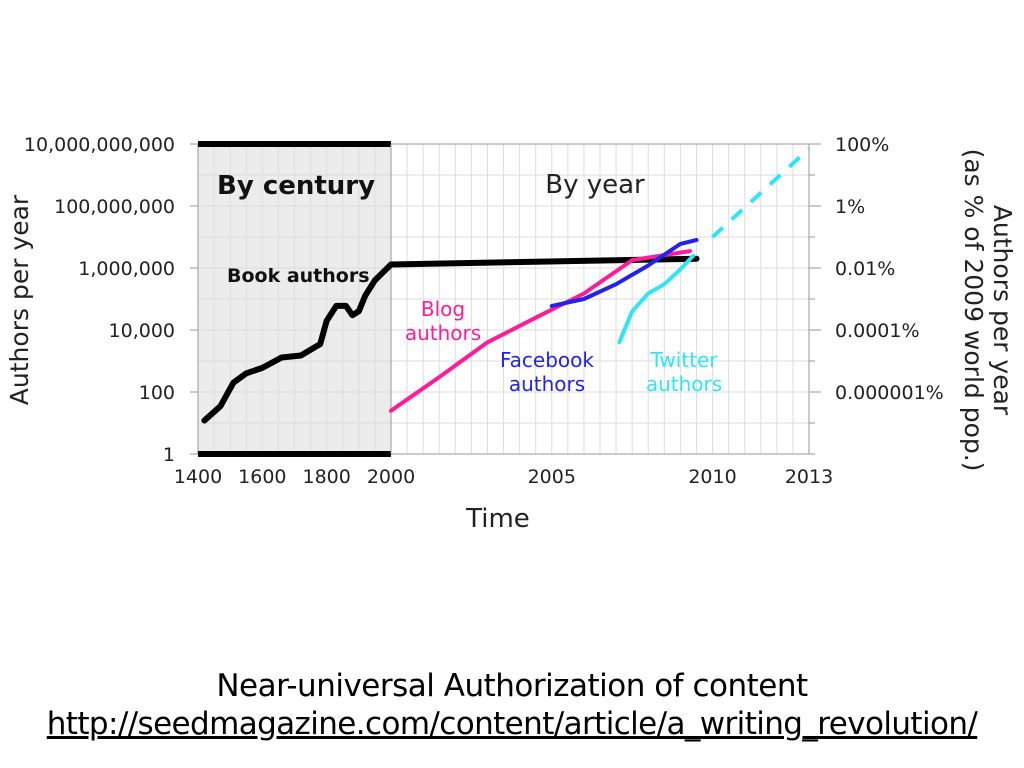 This screenshot has width=1024, height=768. What do you see at coordinates (809, 477) in the screenshot?
I see `x-tick-label: 2013` at bounding box center [809, 477].